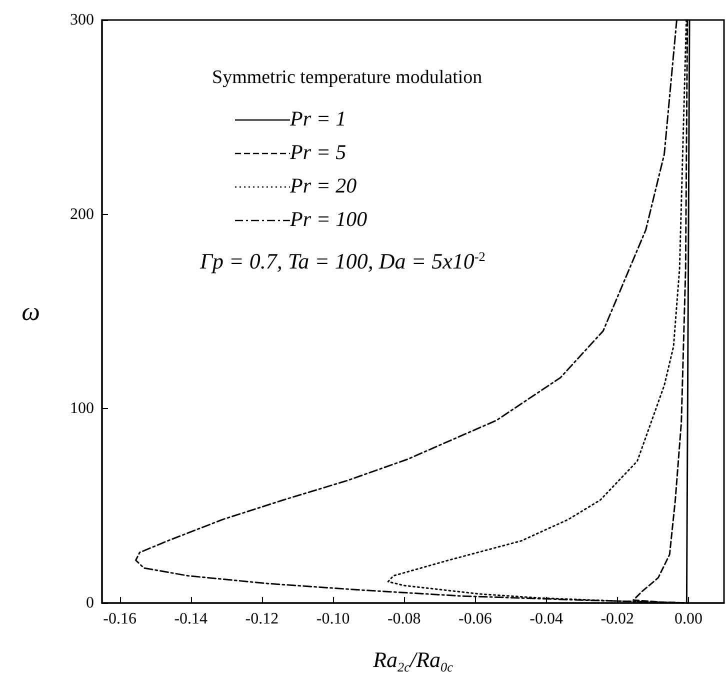  I want to click on legend-label: Pr = 100, so click(328, 219).